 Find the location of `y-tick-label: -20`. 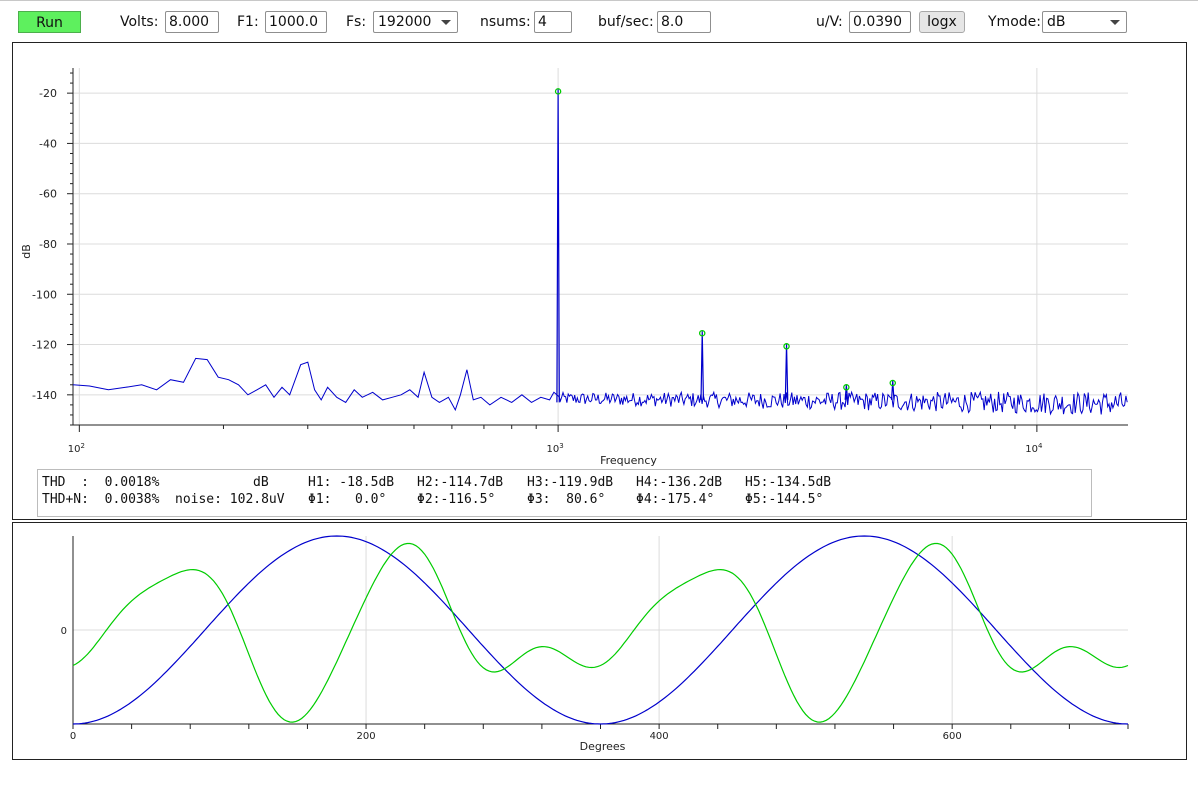

y-tick-label: -20 is located at coordinates (48, 93).